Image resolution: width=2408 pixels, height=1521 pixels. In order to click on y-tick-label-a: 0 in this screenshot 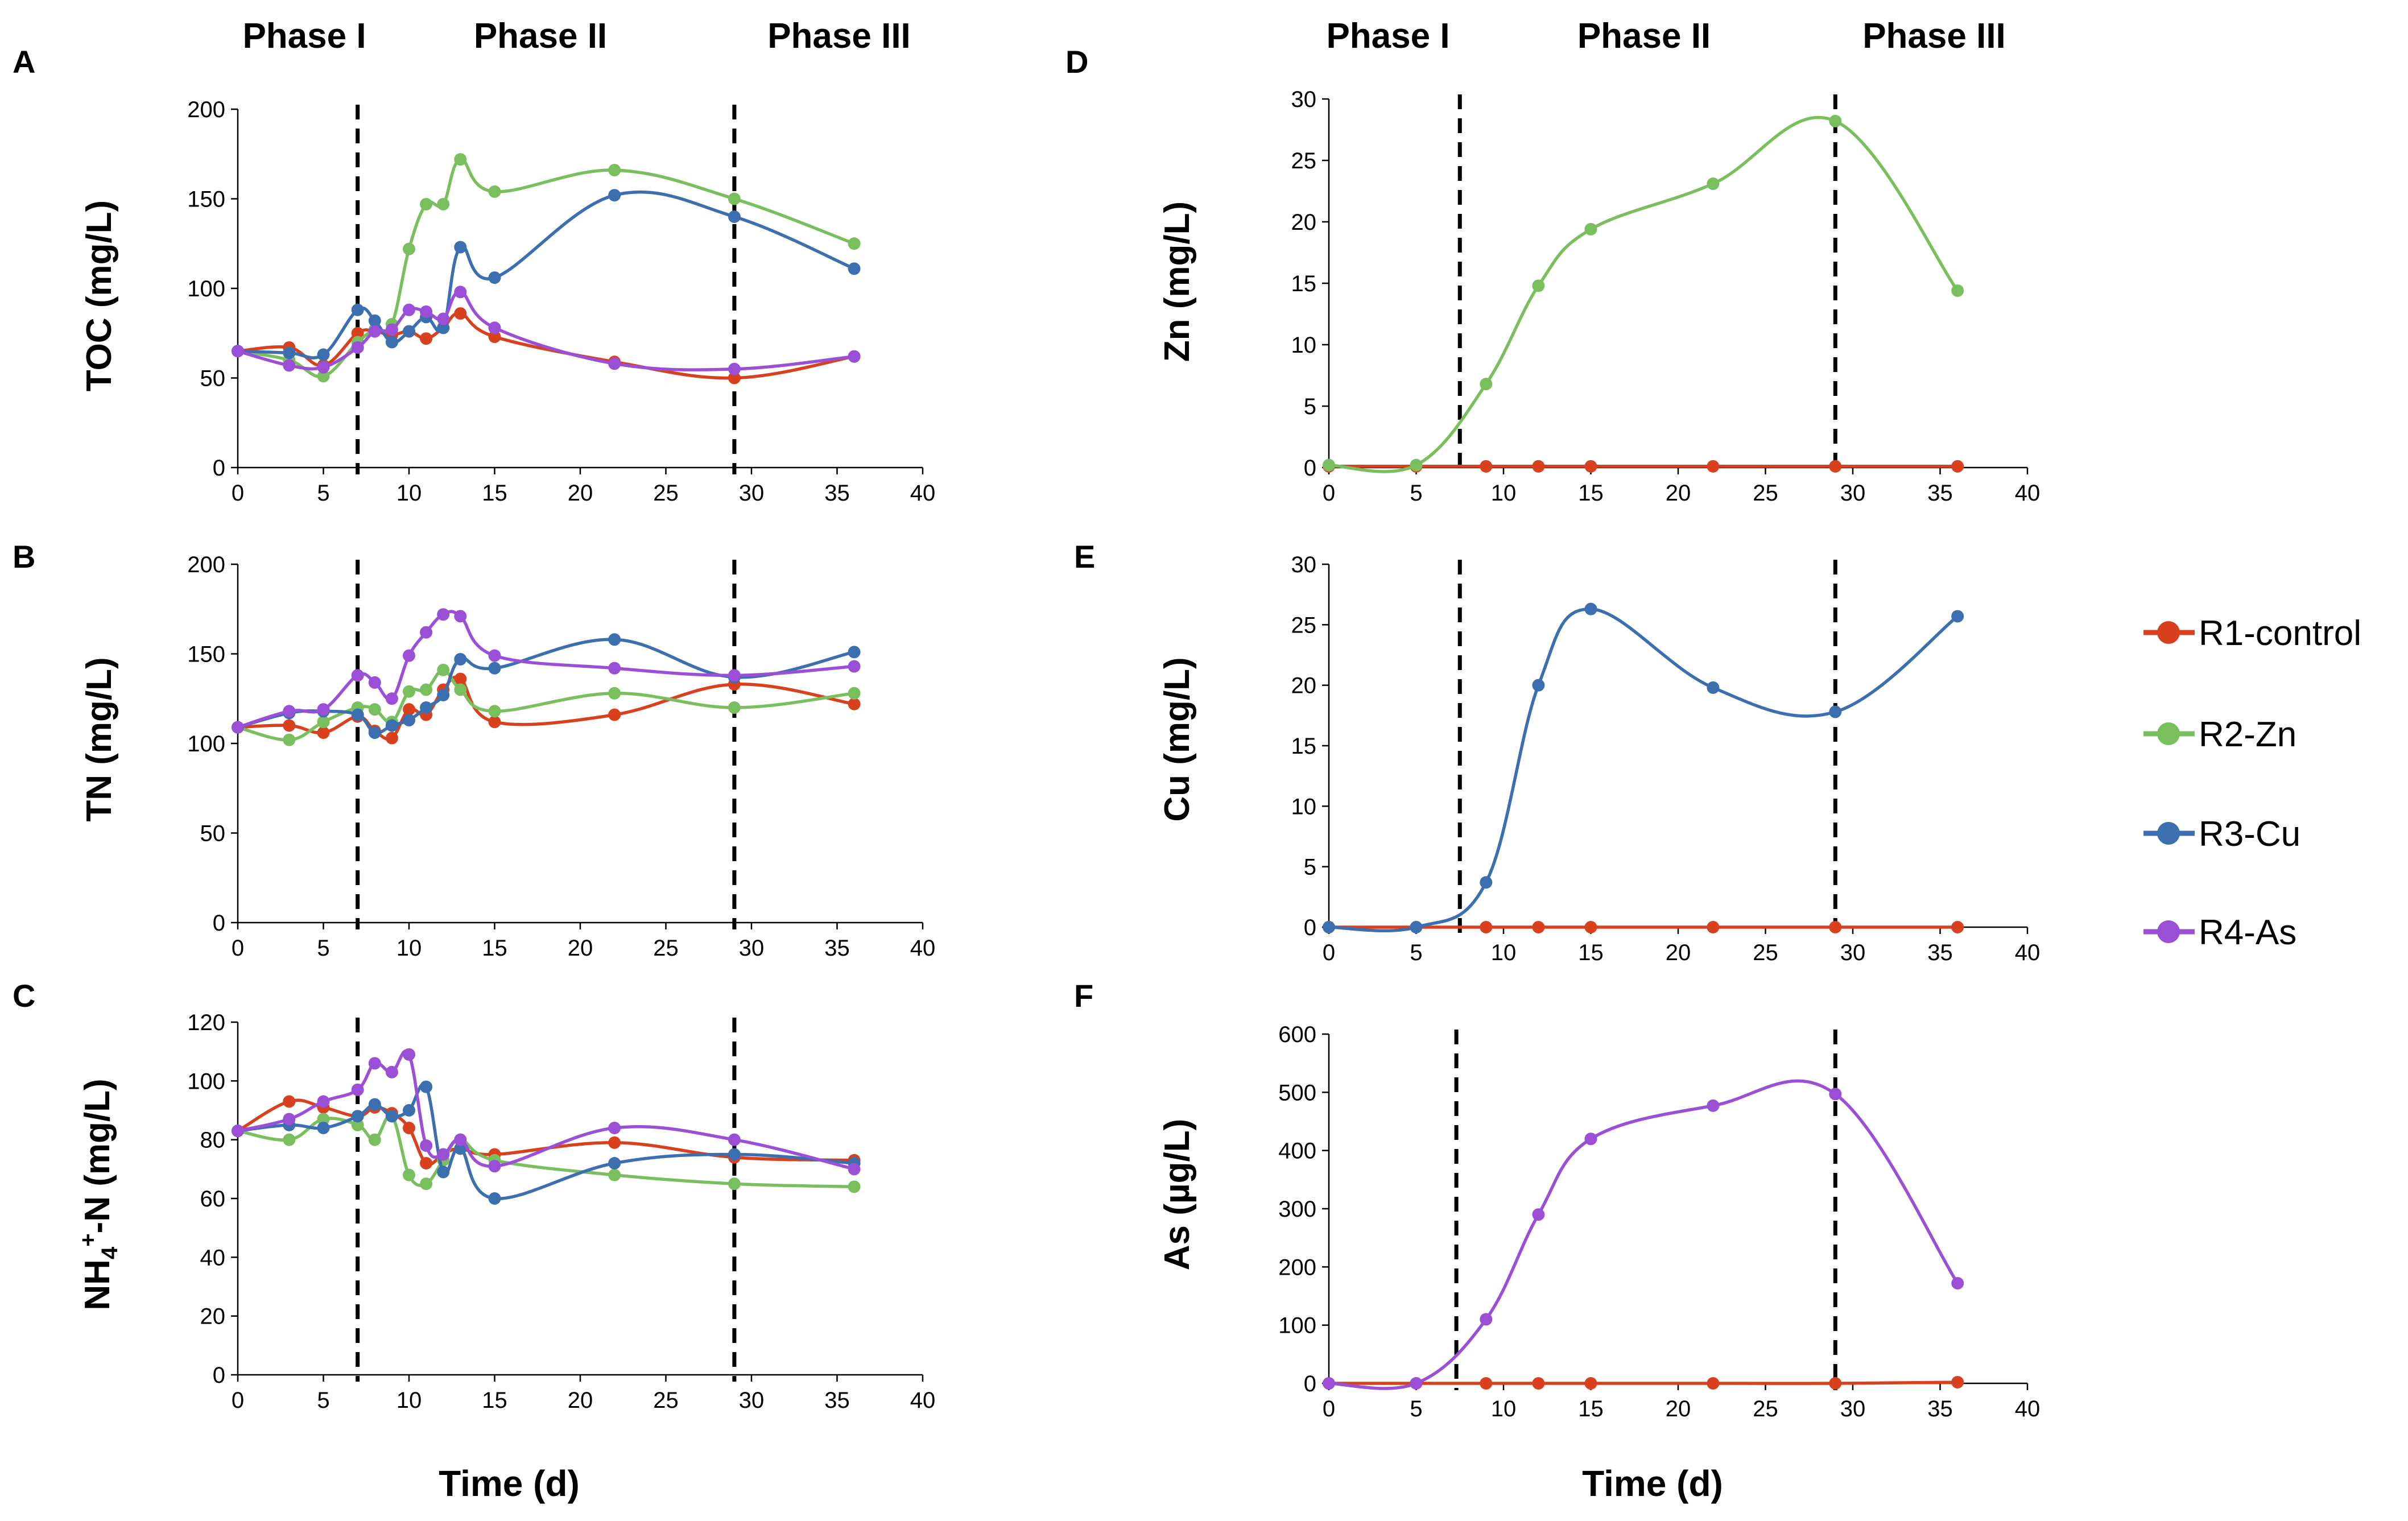, I will do `click(219, 468)`.